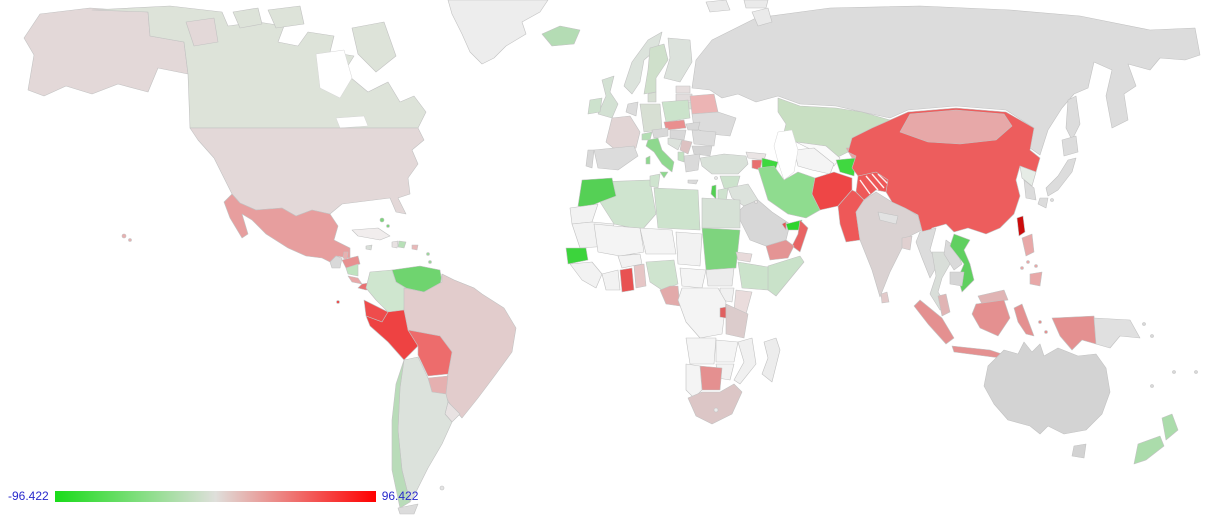 The height and width of the screenshot is (519, 1222). What do you see at coordinates (395, 244) in the screenshot?
I see `country-haiti` at bounding box center [395, 244].